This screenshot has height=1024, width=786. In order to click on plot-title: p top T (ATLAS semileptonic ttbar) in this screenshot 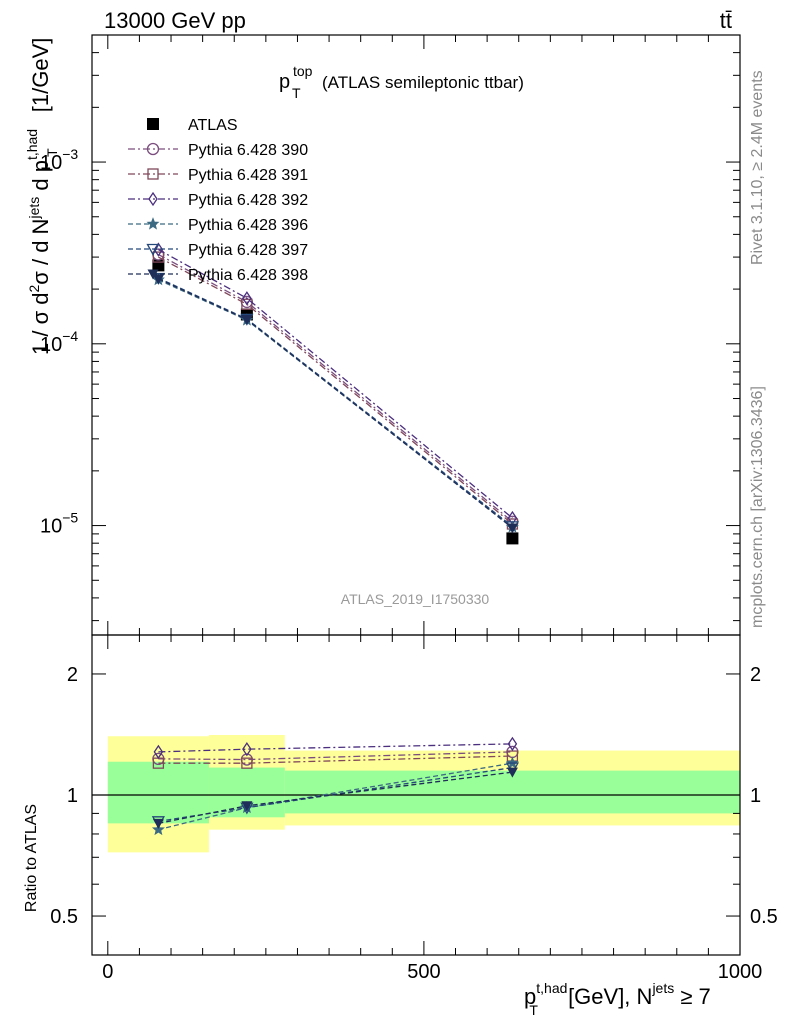, I will do `click(401, 82)`.